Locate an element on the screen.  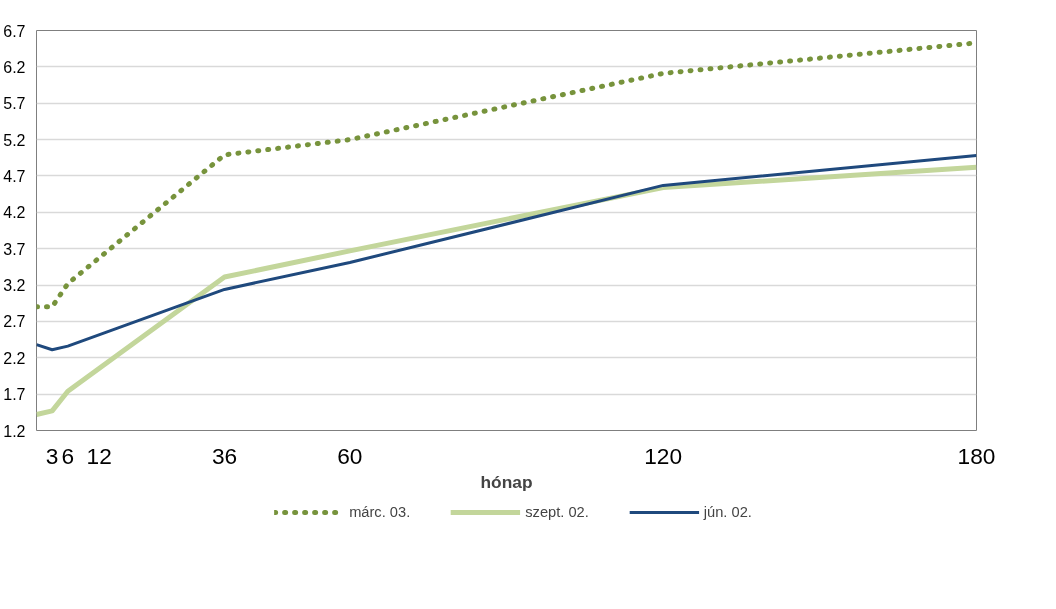
y-tick-label: 5.7 is located at coordinates (14, 104).